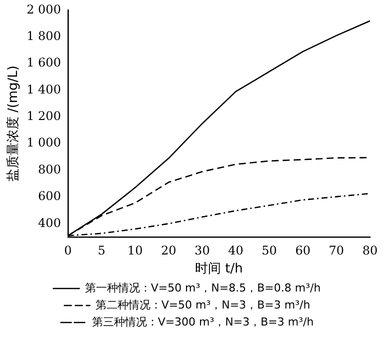  What do you see at coordinates (236, 250) in the screenshot?
I see `x-tick-label: 40` at bounding box center [236, 250].